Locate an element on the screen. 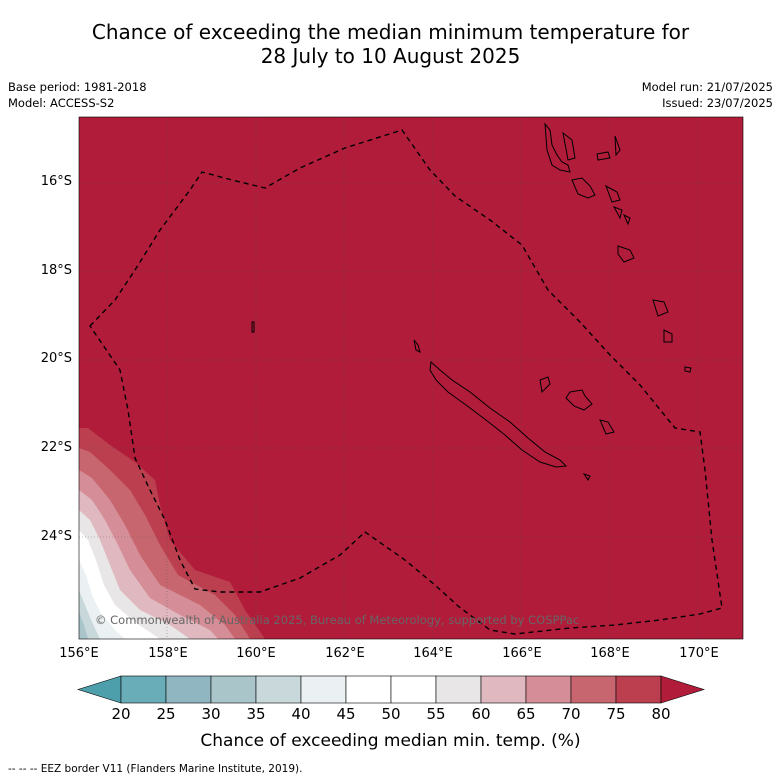  title-line-2: 28 July to 10 August 2025 is located at coordinates (390, 56).